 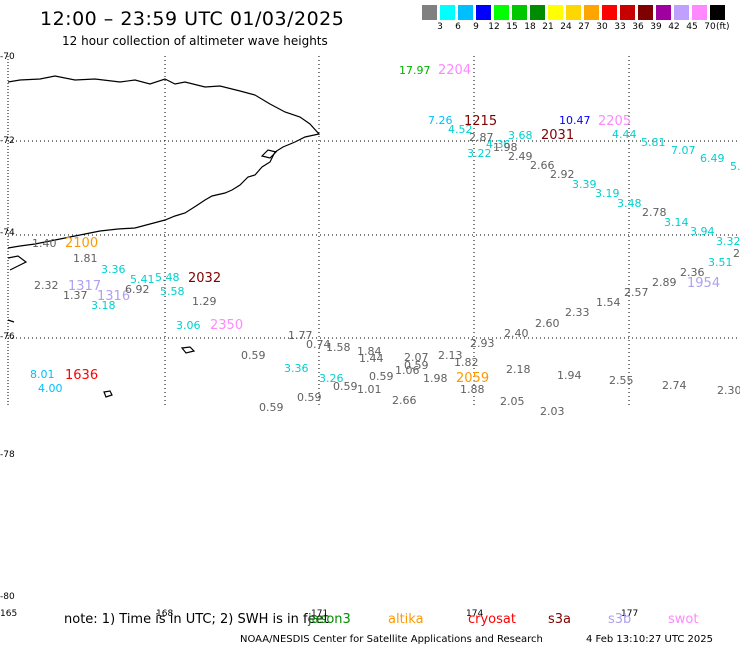 What do you see at coordinates (728, 390) in the screenshot?
I see `wave-height-value: 2.30` at bounding box center [728, 390].